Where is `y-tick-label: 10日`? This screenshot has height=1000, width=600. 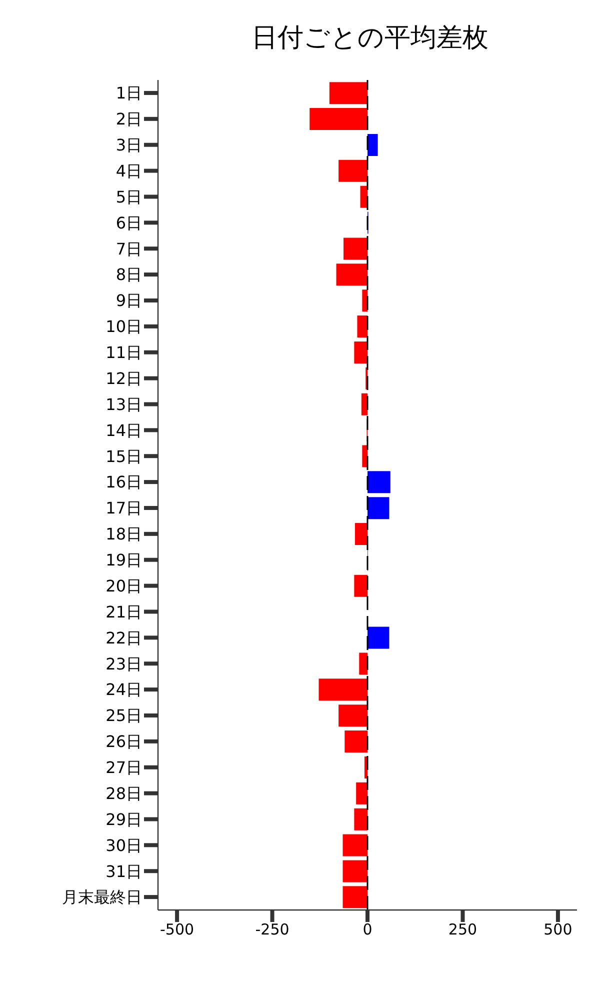
y-tick-label: 10日 is located at coordinates (124, 326).